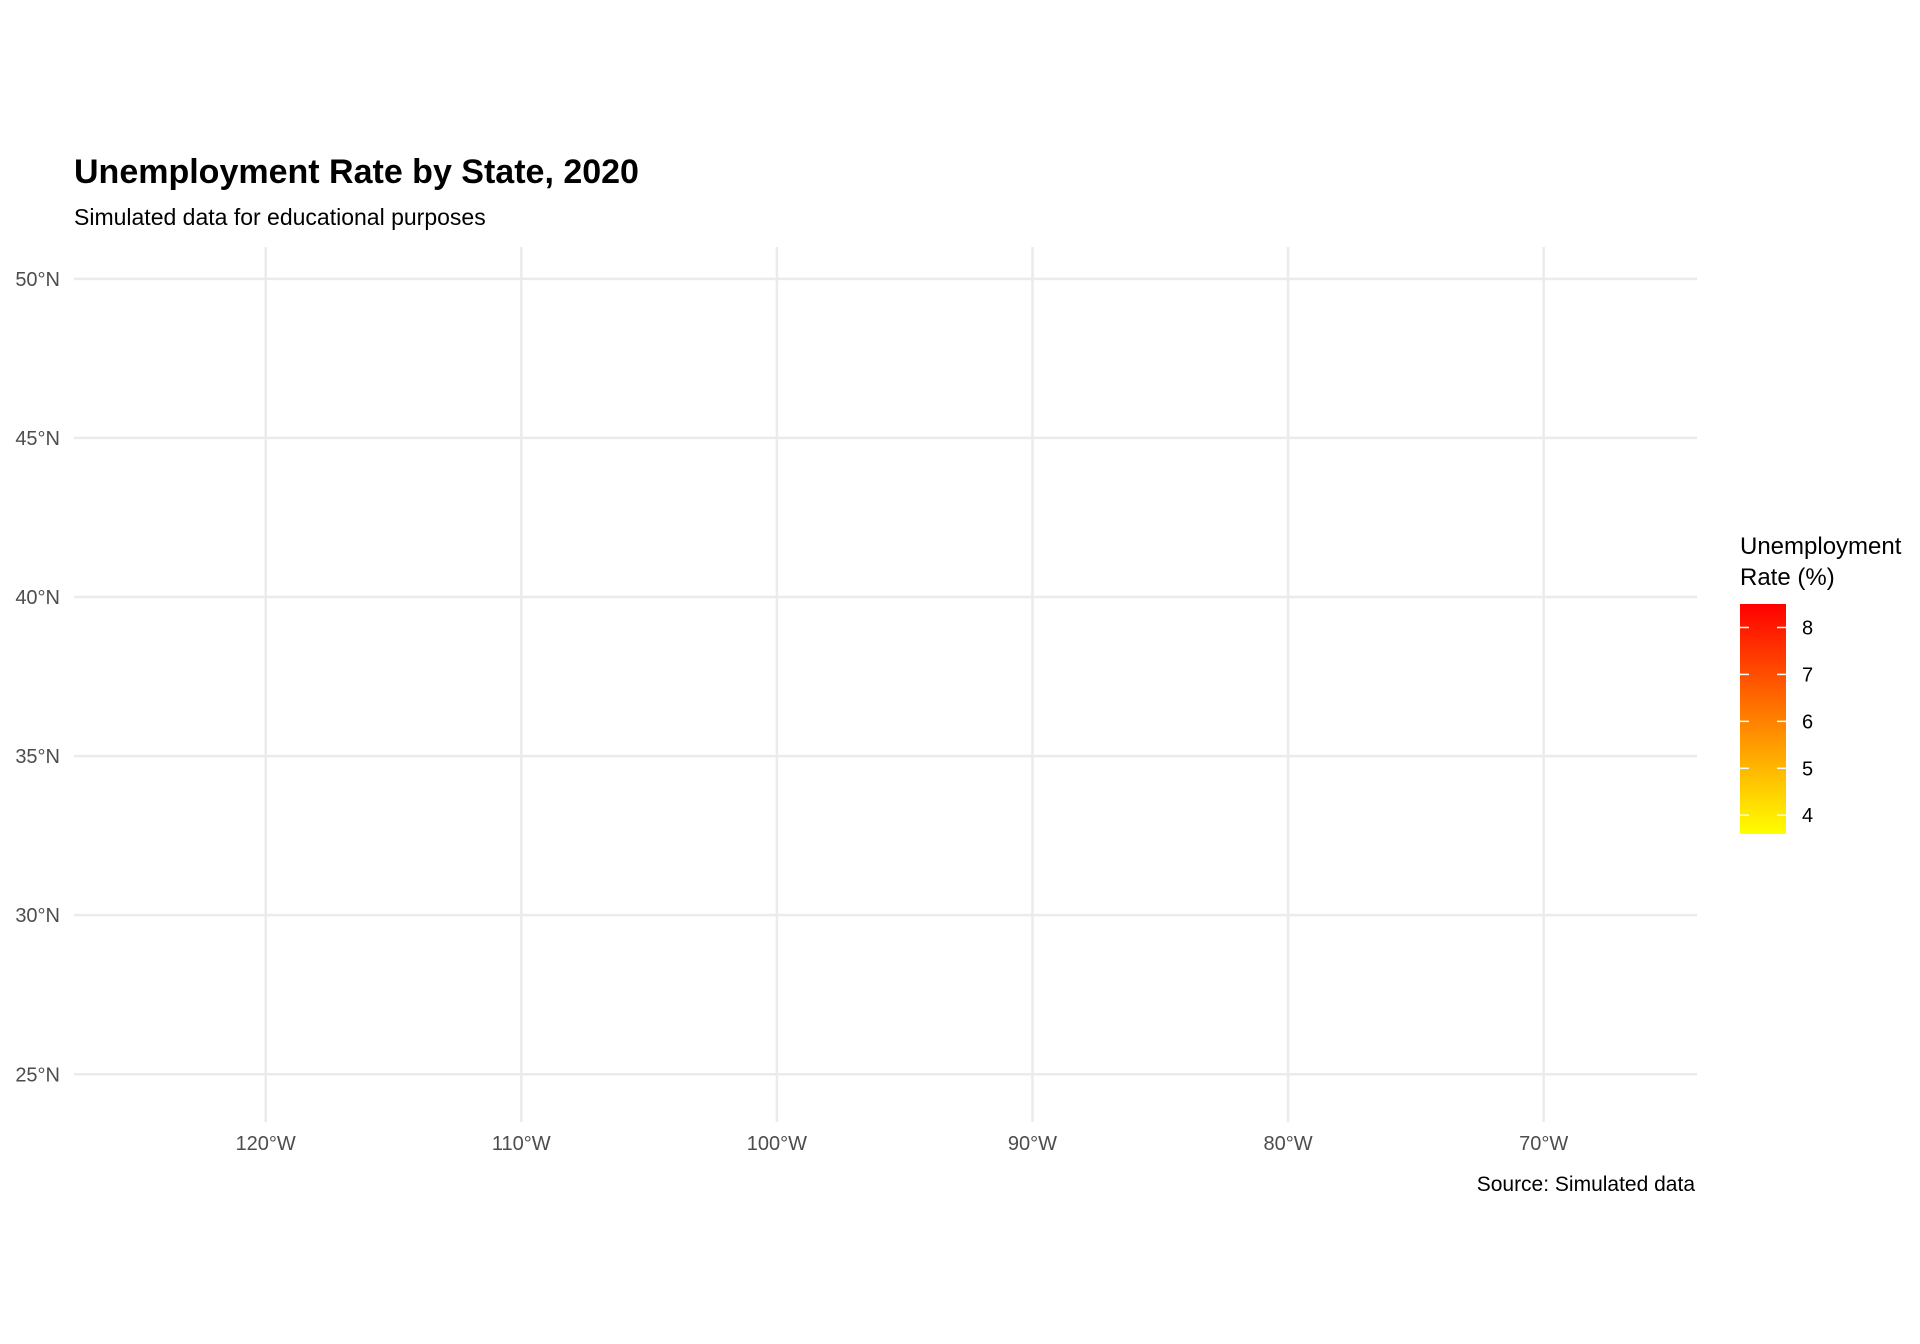 The height and width of the screenshot is (1344, 1920). What do you see at coordinates (521, 1144) in the screenshot?
I see `x-tick-label: 110°W` at bounding box center [521, 1144].